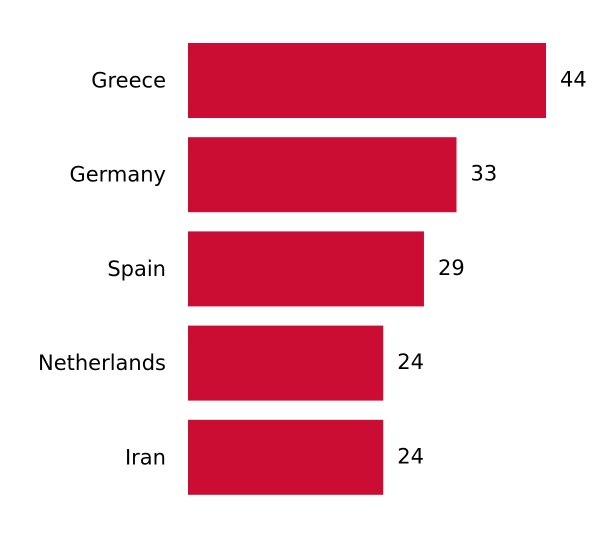 The height and width of the screenshot is (543, 612). I want to click on category-label: Germany, so click(117, 175).